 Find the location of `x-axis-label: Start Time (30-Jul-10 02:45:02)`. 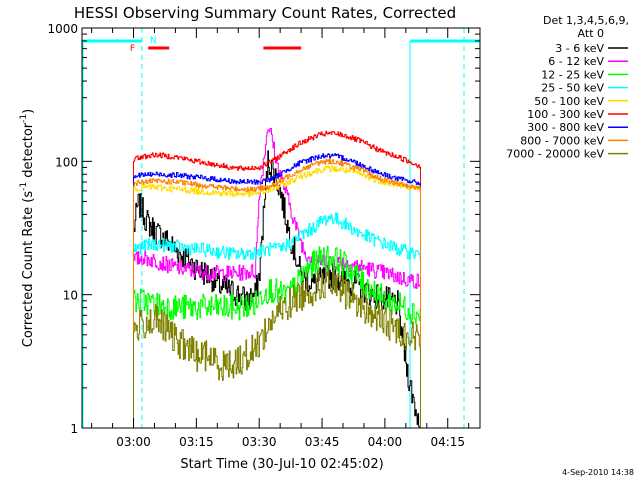

x-axis-label: Start Time (30-Jul-10 02:45:02) is located at coordinates (281, 464).